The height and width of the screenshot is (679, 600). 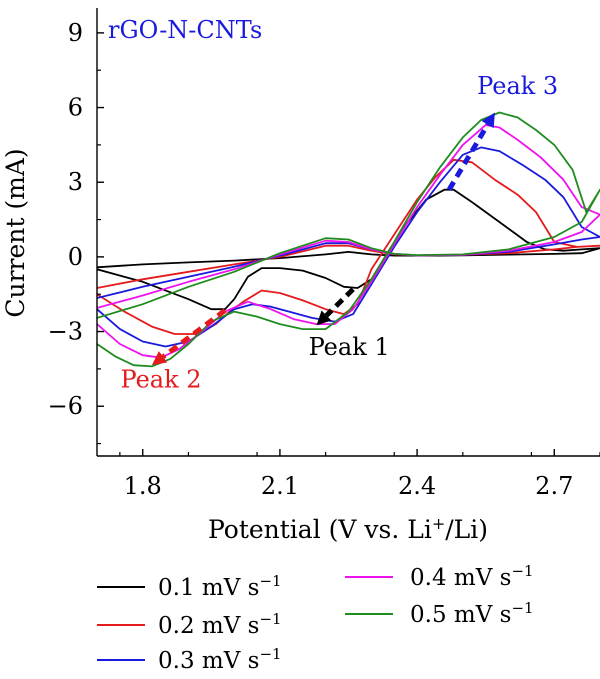 What do you see at coordinates (65, 406) in the screenshot?
I see `y-tick-label: −6` at bounding box center [65, 406].